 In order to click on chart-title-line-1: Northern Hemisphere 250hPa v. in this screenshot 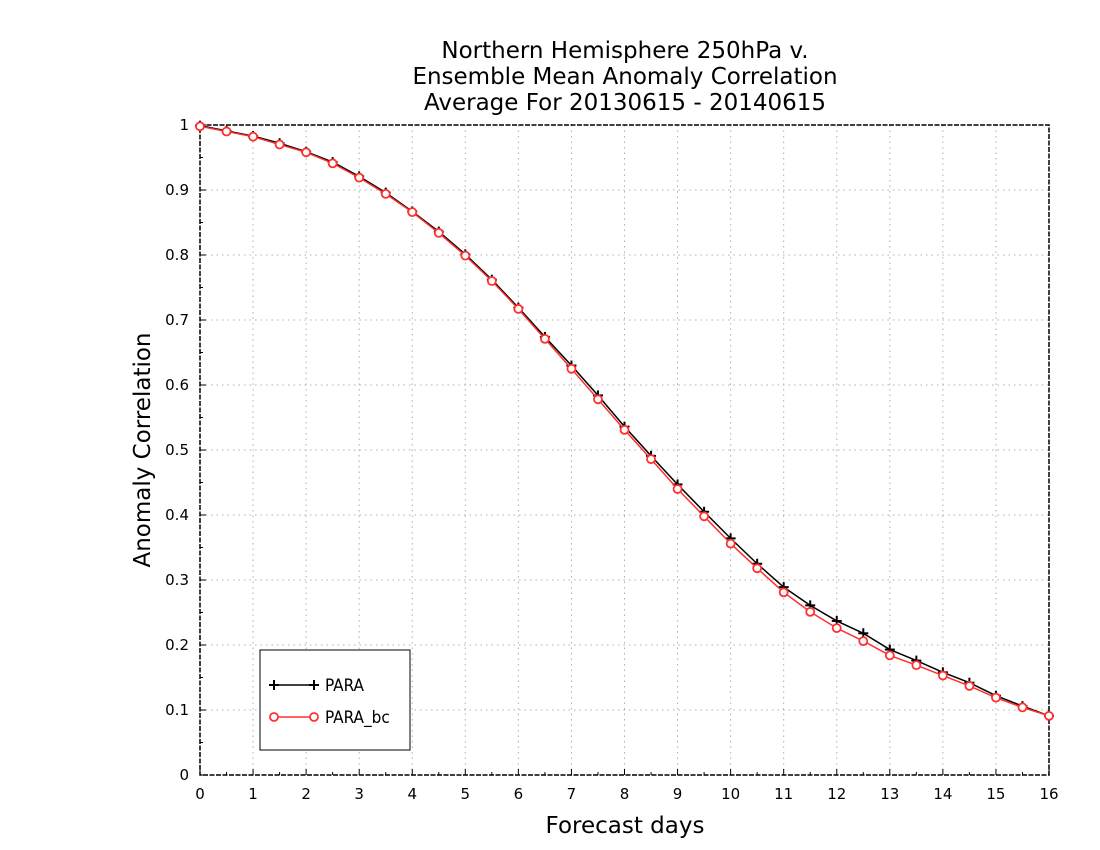, I will do `click(624, 51)`.